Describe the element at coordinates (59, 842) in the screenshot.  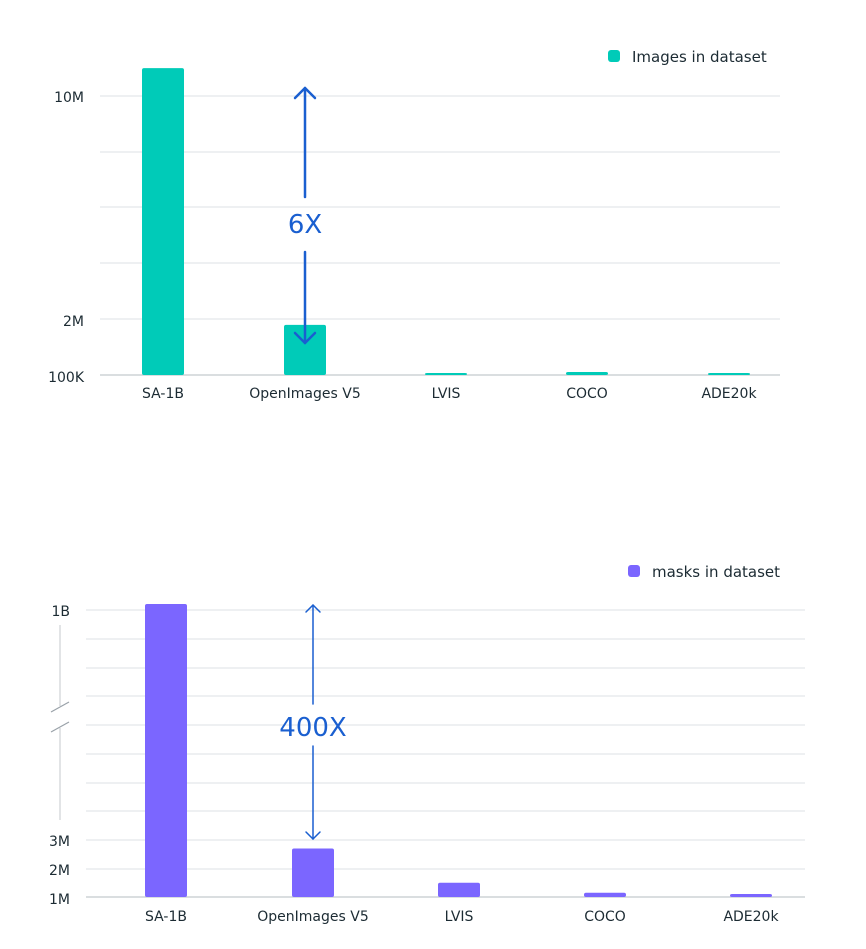
I see `y-tick-label: 3M` at that location.